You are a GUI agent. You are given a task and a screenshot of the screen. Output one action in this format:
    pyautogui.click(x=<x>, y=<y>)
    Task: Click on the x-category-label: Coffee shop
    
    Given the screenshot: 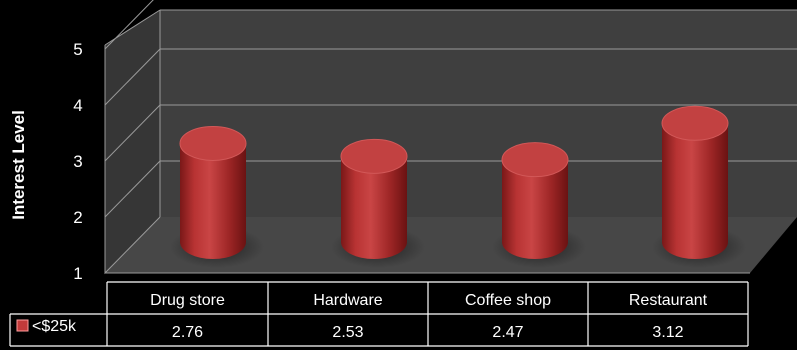 What is the action you would take?
    pyautogui.click(x=508, y=300)
    